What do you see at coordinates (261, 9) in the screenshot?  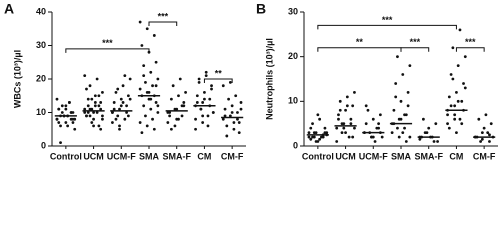 I see `panel-label: B` at bounding box center [261, 9].